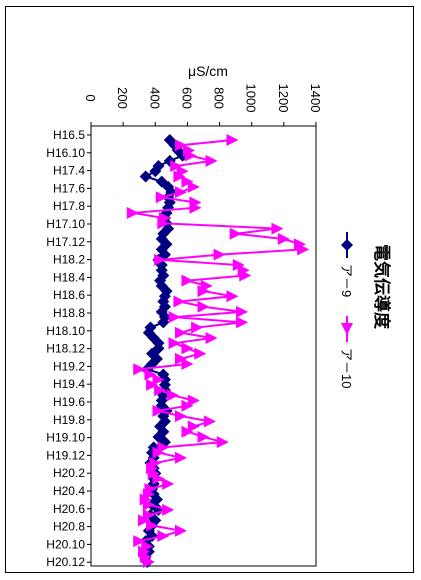 The width and height of the screenshot is (421, 580). I want to click on x-tick-label: 400, so click(154, 98).